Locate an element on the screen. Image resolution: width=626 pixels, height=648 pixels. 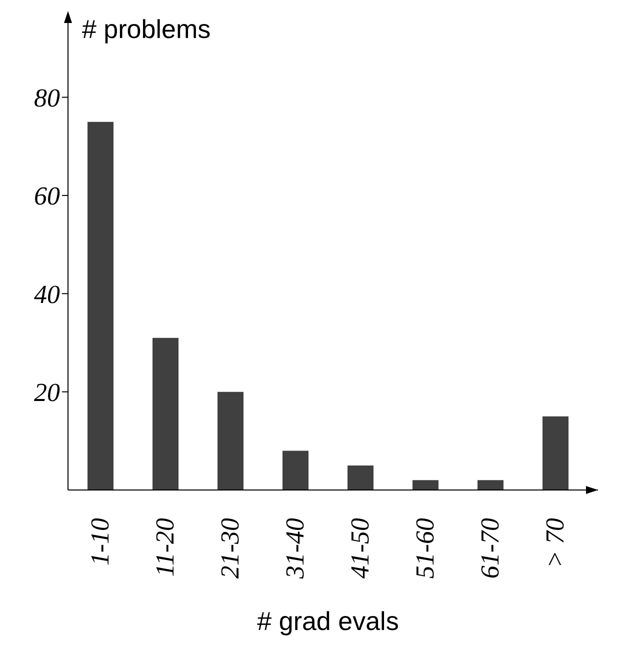
y-tick-label: 80 is located at coordinates (47, 98).